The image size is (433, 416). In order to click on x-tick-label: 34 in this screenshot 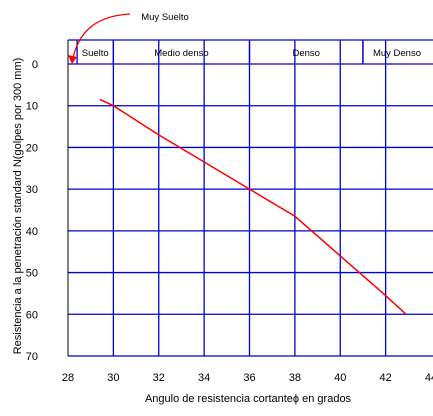, I will do `click(204, 378)`.